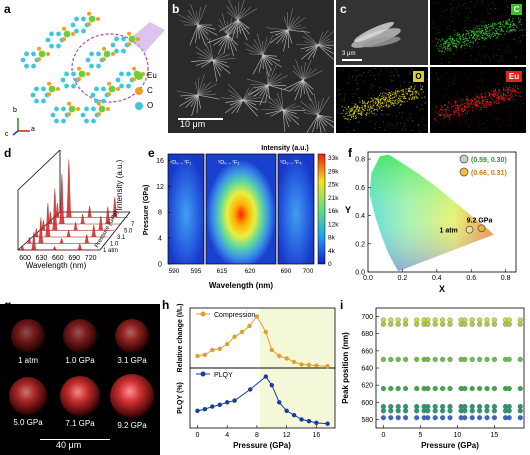 Image resolution: width=530 pixels, height=455 pixels. What do you see at coordinates (251, 66) in the screenshot?
I see `sem-image: 10 μm` at bounding box center [251, 66].